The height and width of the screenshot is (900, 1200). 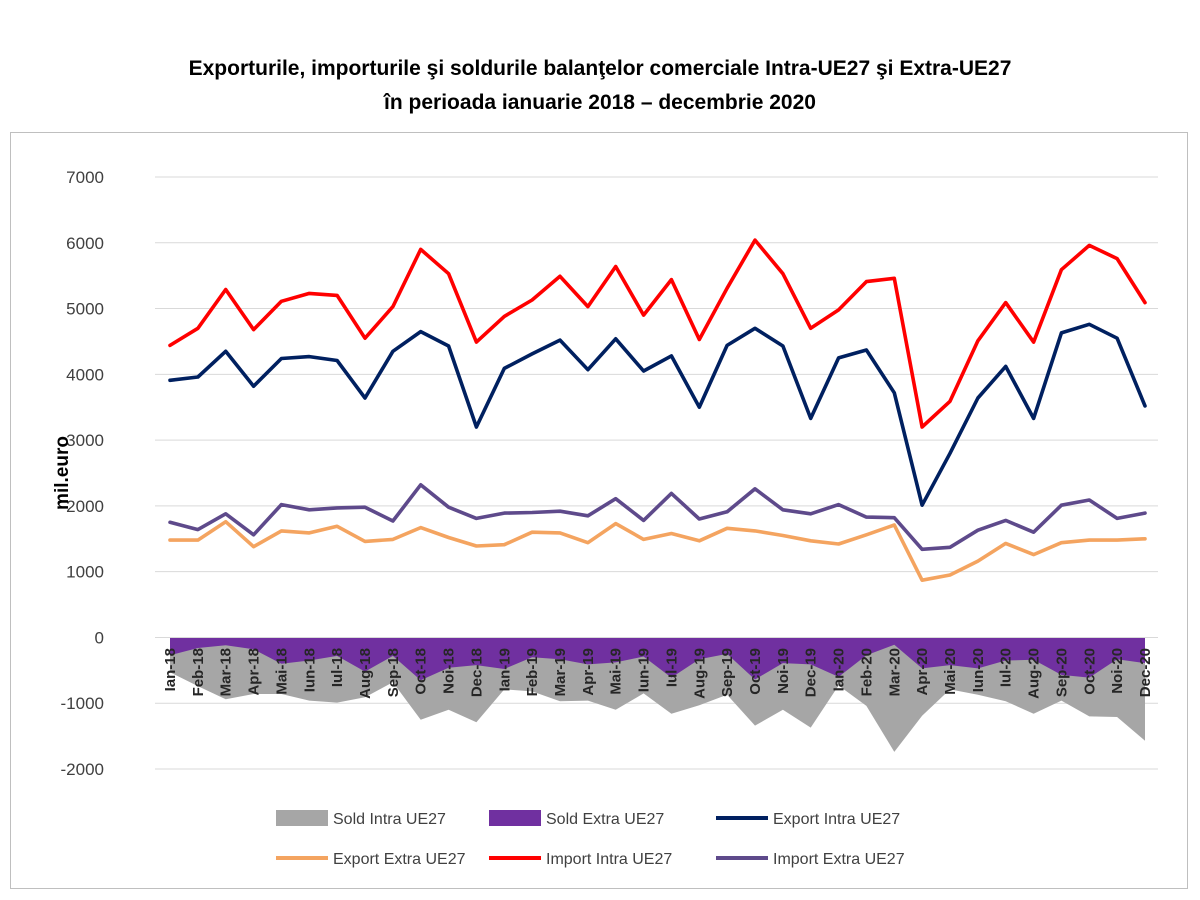 What do you see at coordinates (62, 473) in the screenshot?
I see `y-axis-label: mil.euro` at bounding box center [62, 473].